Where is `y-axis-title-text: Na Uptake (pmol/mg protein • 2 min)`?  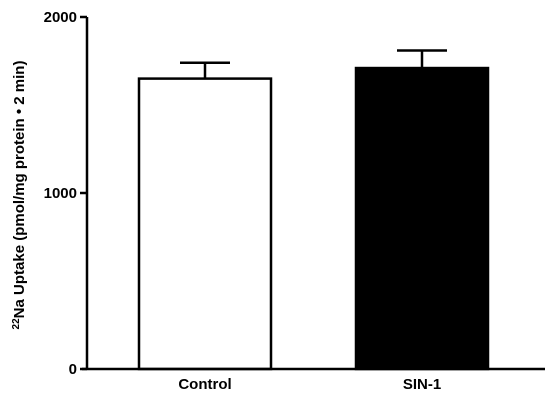
y-axis-title-text: Na Uptake (pmol/mg protein • 2 min) is located at coordinates (19, 190).